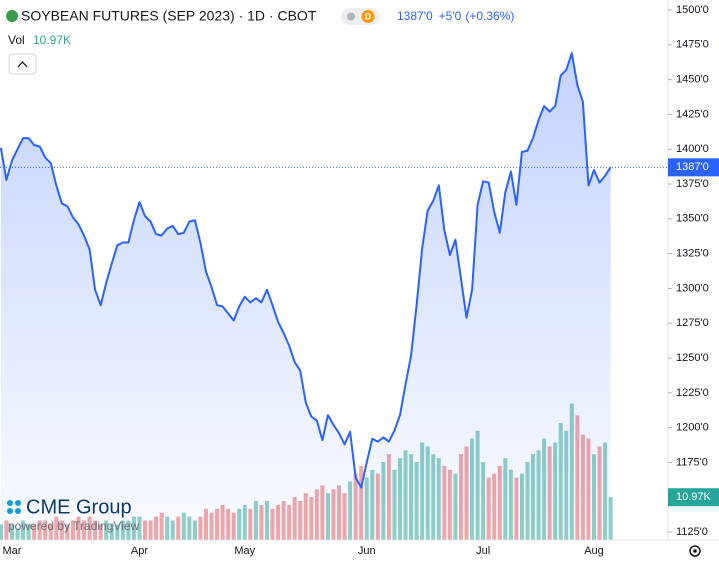 This screenshot has height=564, width=719. What do you see at coordinates (692, 10) in the screenshot?
I see `y-tick-label: 1500'0` at bounding box center [692, 10].